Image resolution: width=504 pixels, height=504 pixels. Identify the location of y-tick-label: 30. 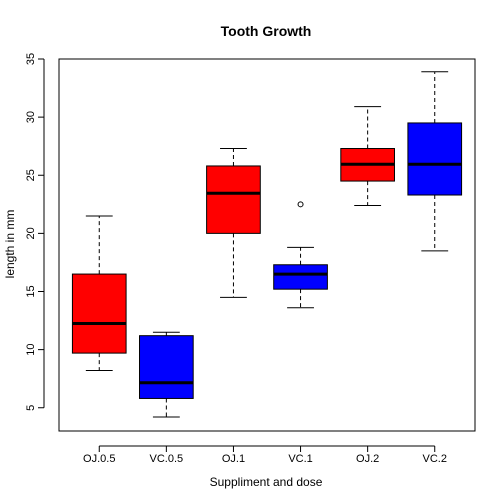
(31, 117).